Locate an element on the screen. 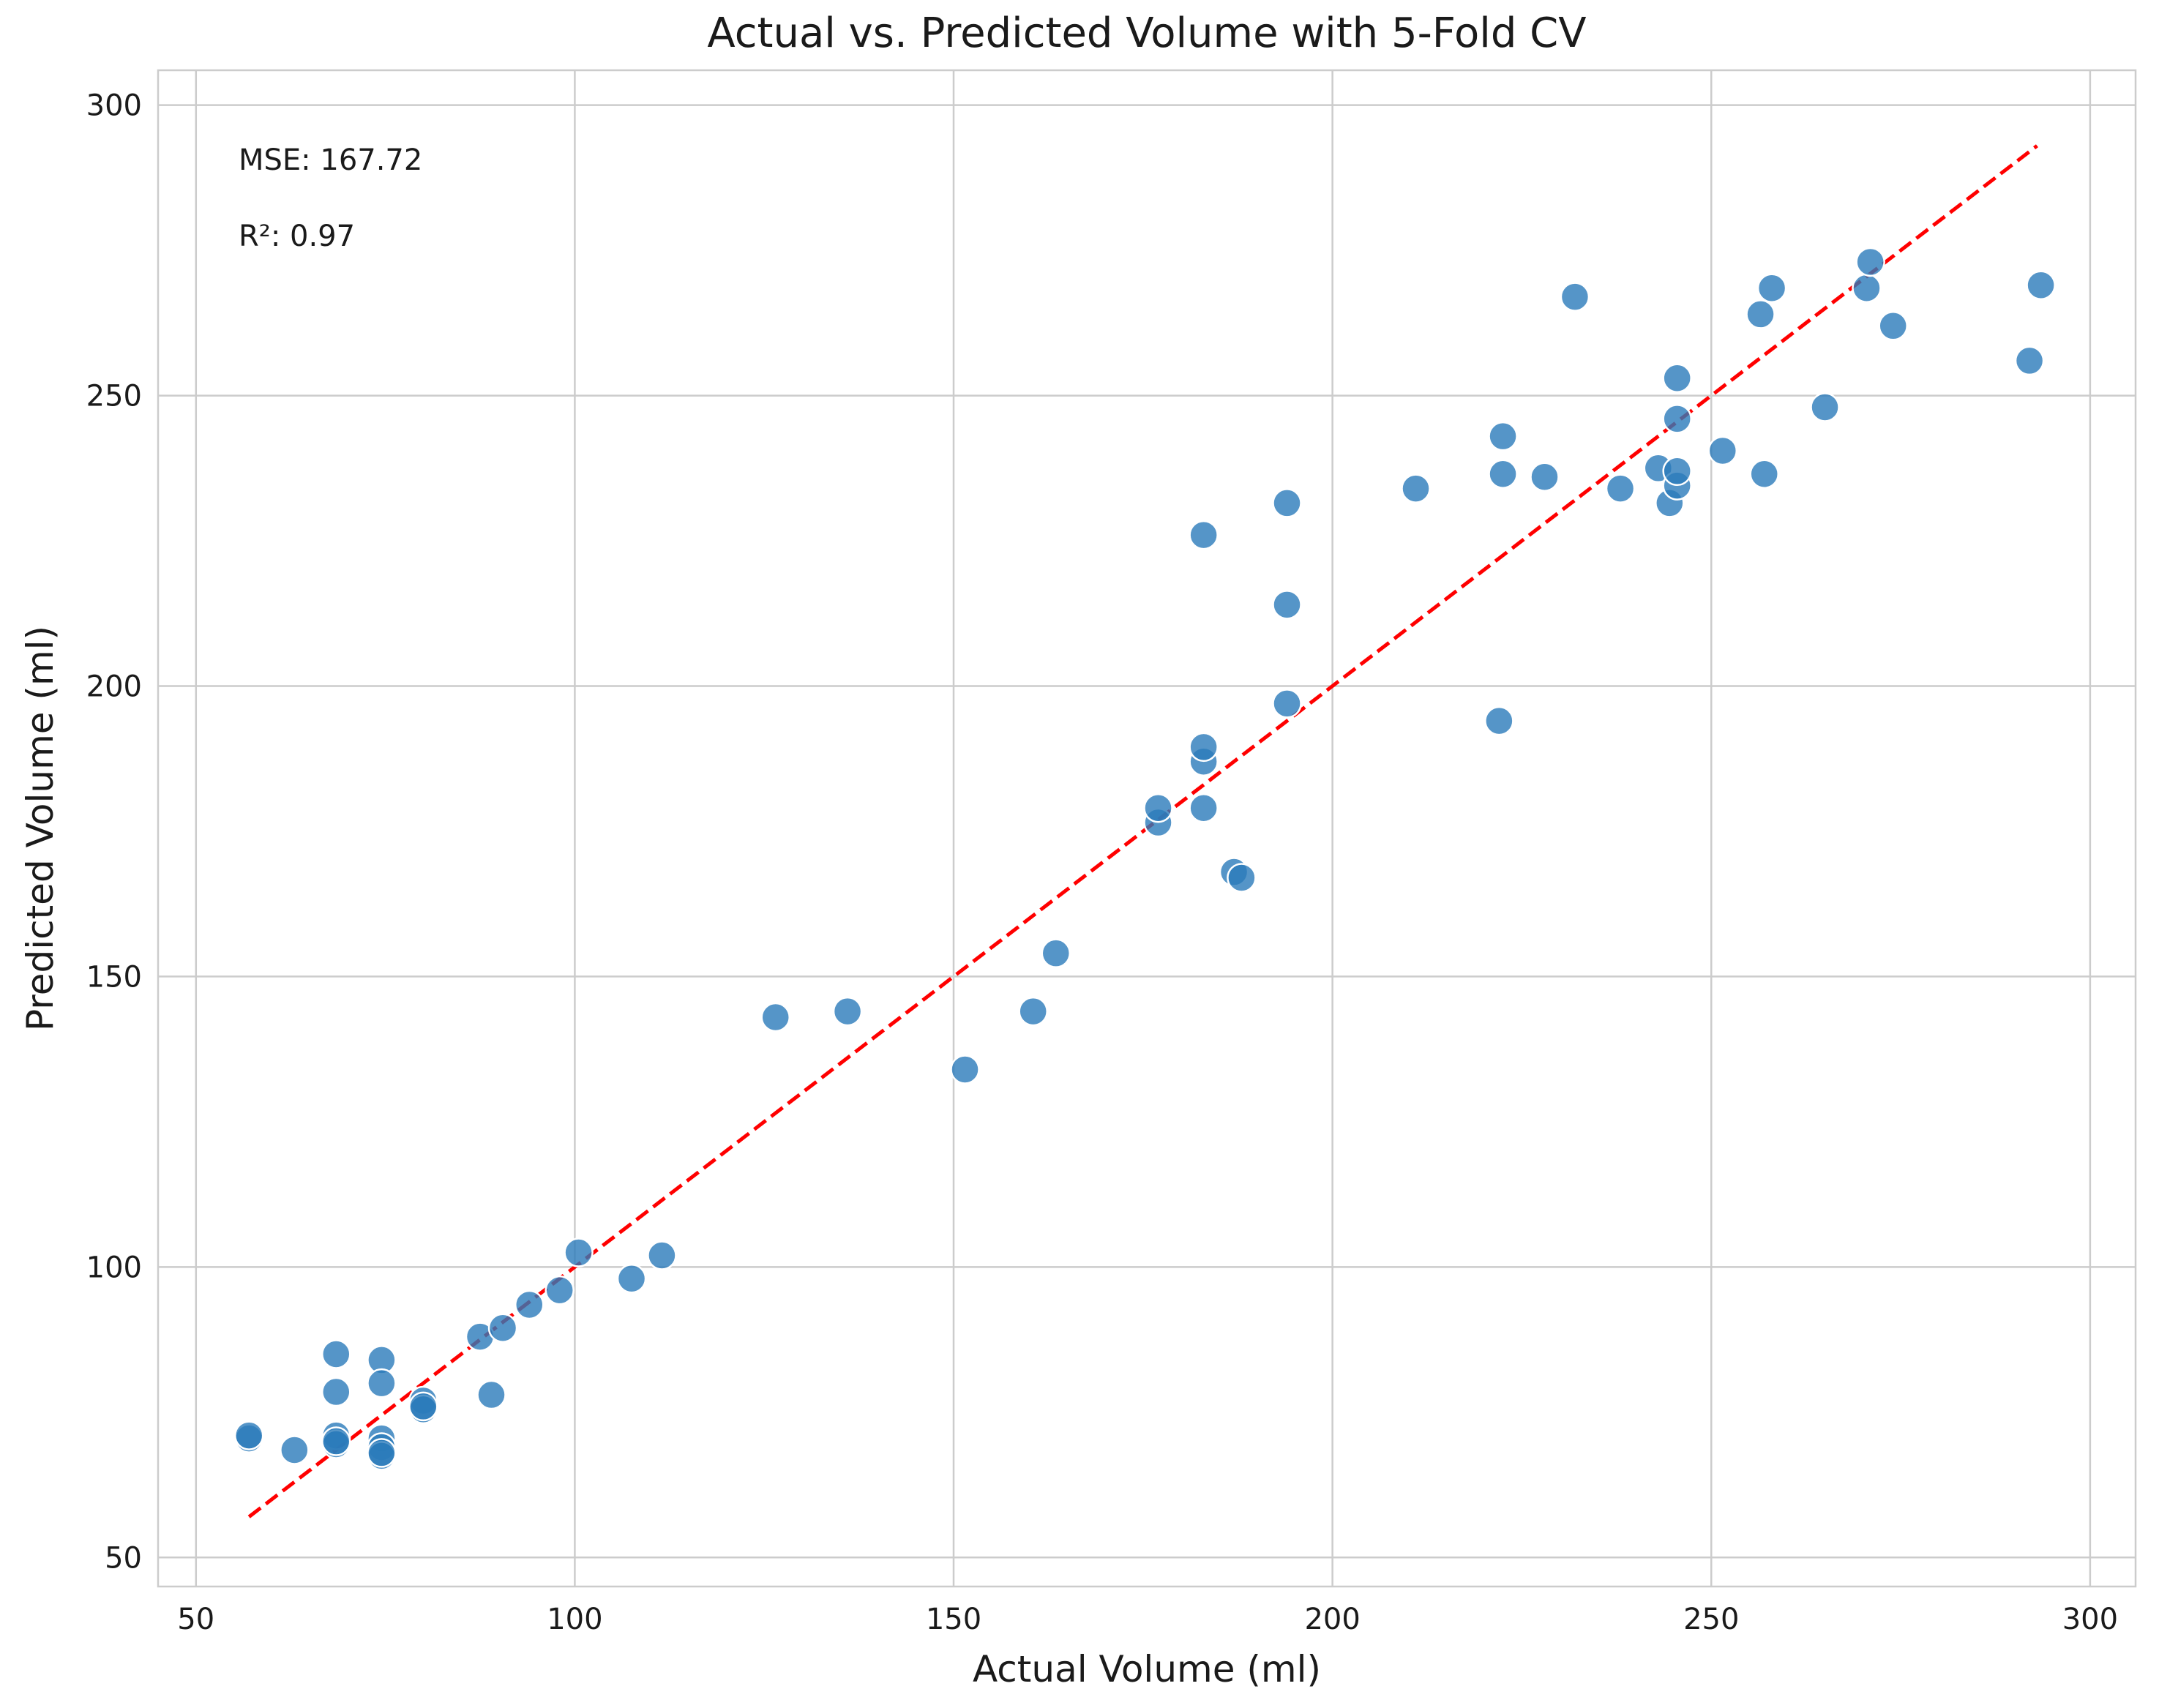  x-tick-label: 100 is located at coordinates (574, 1619).